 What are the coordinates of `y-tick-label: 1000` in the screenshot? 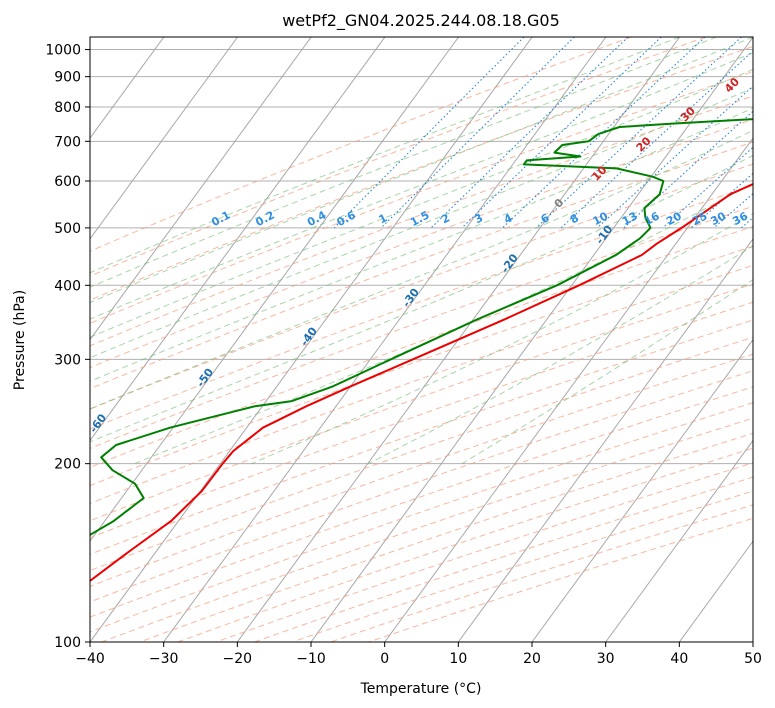 It's located at (63, 51).